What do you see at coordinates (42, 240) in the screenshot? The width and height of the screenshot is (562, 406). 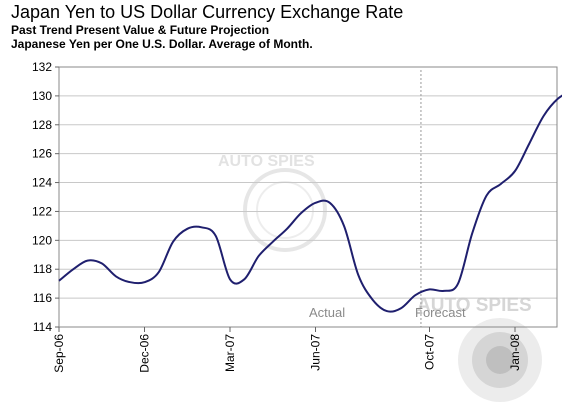 I see `y-tick-label: 120` at bounding box center [42, 240].